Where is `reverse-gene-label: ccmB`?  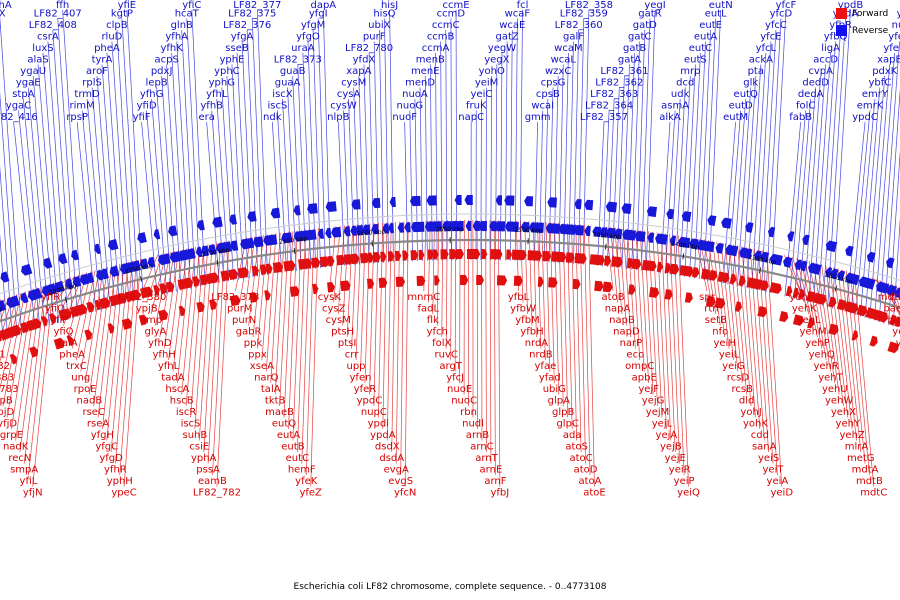
reverse-gene-label: ccmB is located at coordinates (441, 37).